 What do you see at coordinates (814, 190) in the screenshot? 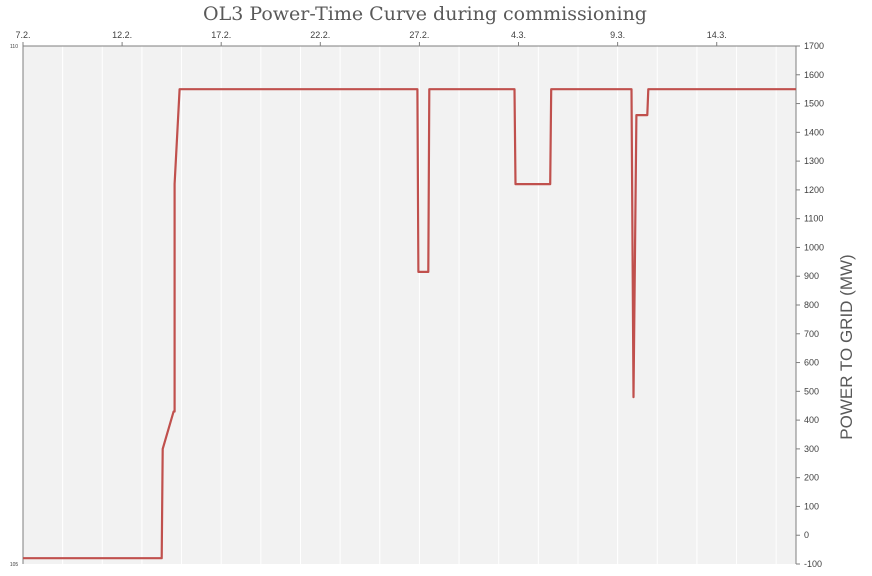
I see `y-tick-label: 1200` at bounding box center [814, 190].